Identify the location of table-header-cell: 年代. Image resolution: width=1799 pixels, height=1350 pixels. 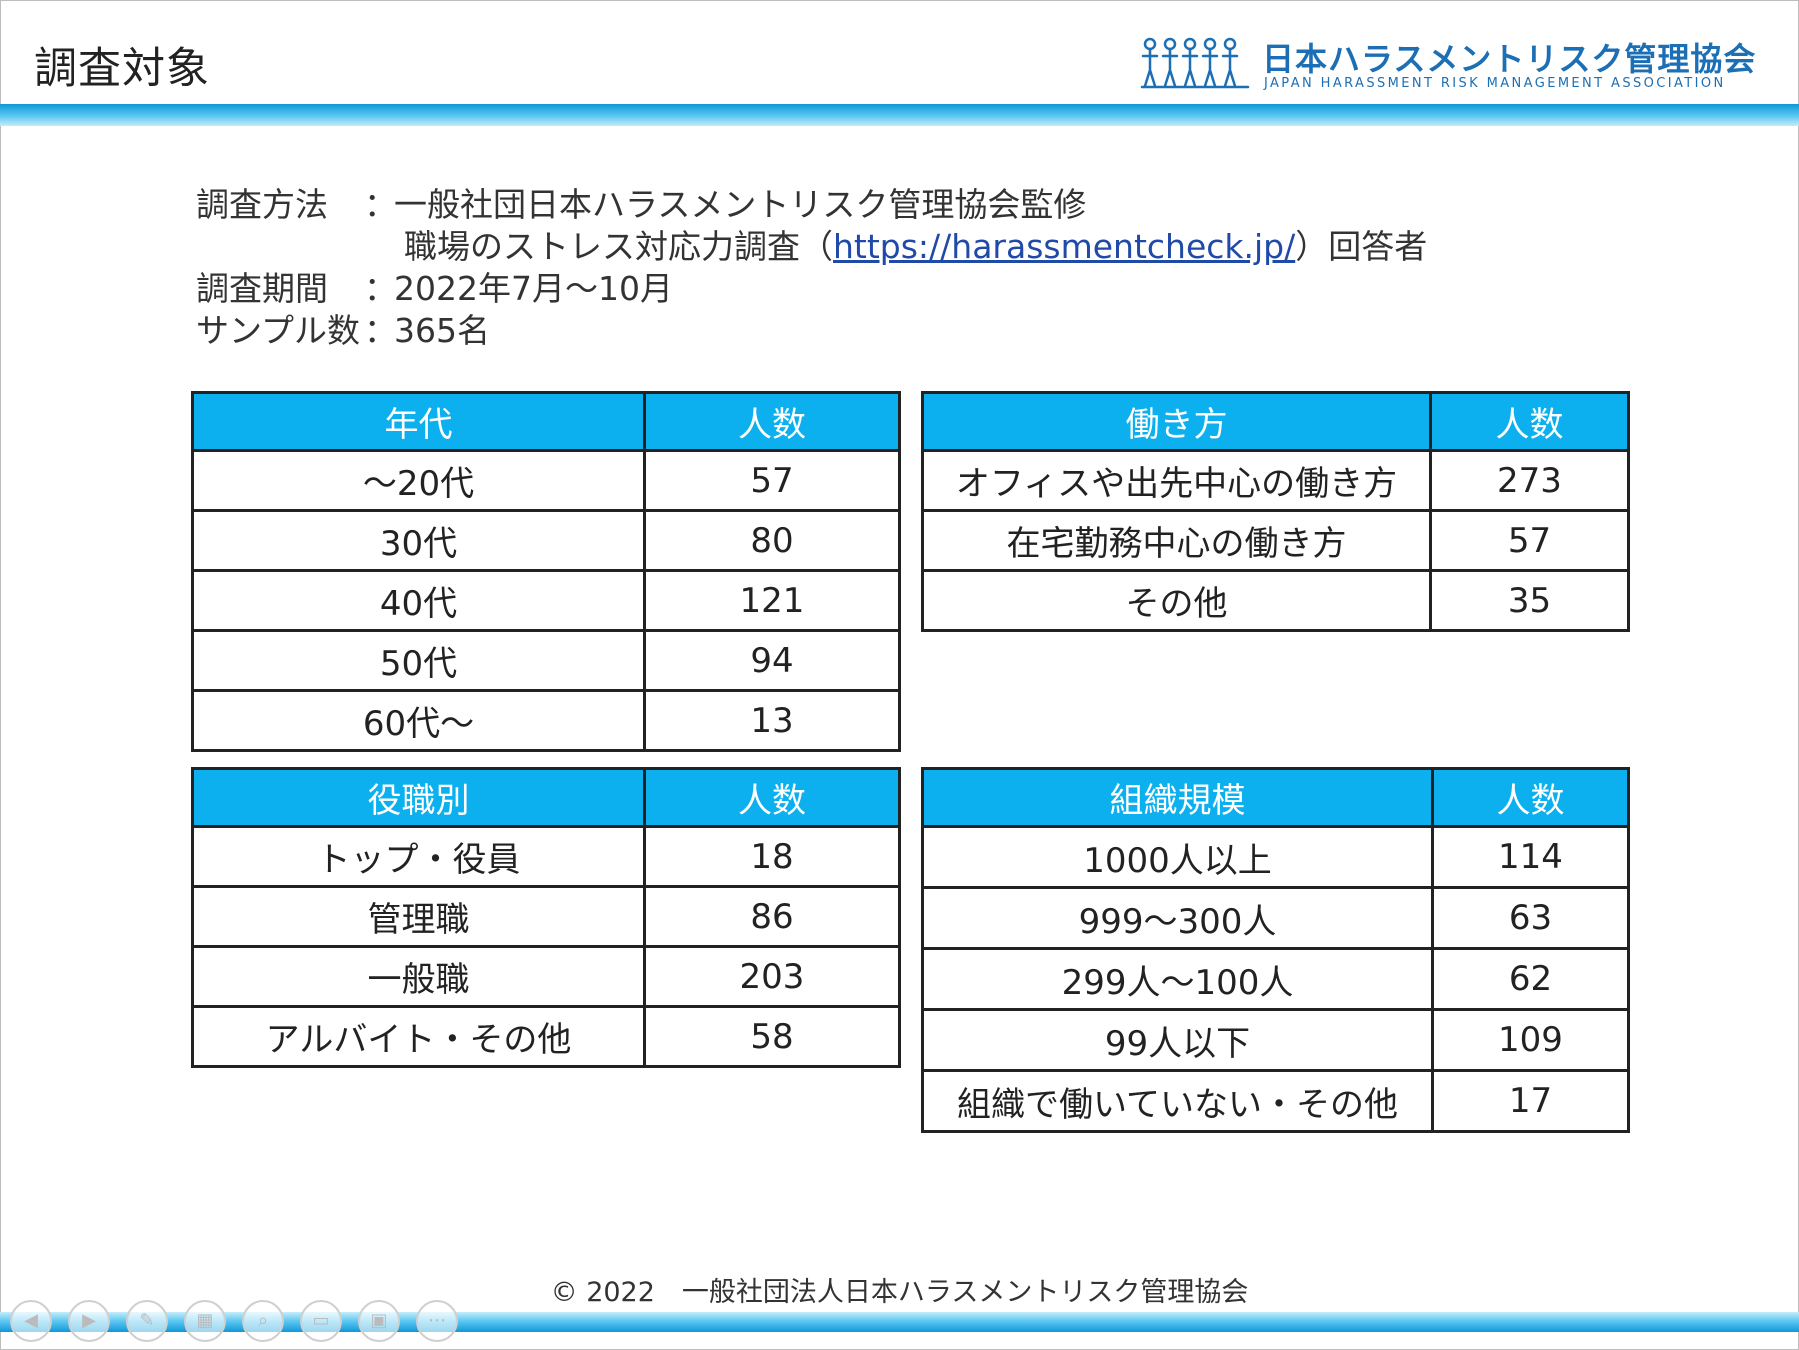
(418, 421).